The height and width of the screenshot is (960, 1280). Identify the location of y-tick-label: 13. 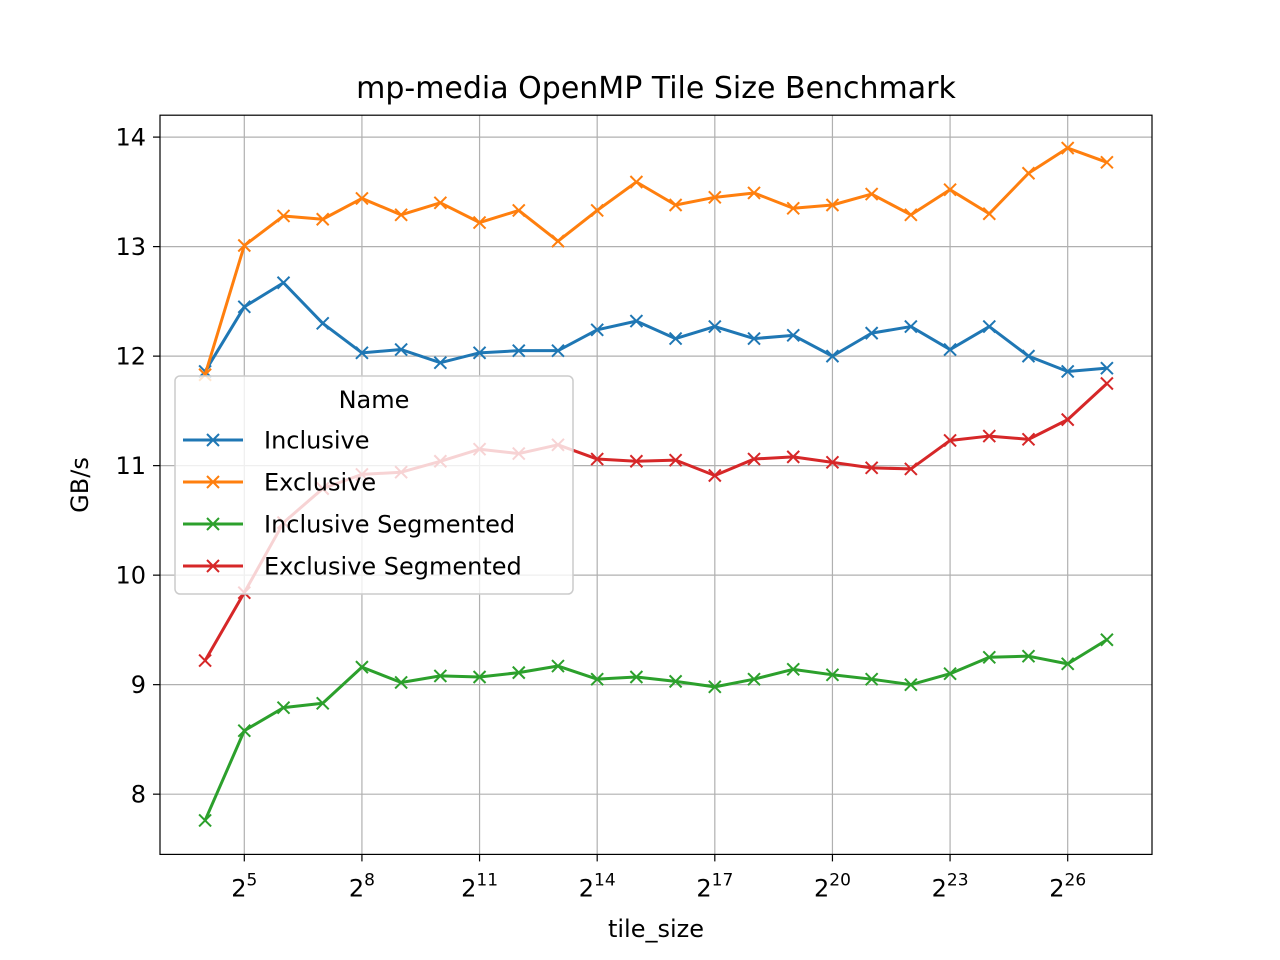
(130, 247).